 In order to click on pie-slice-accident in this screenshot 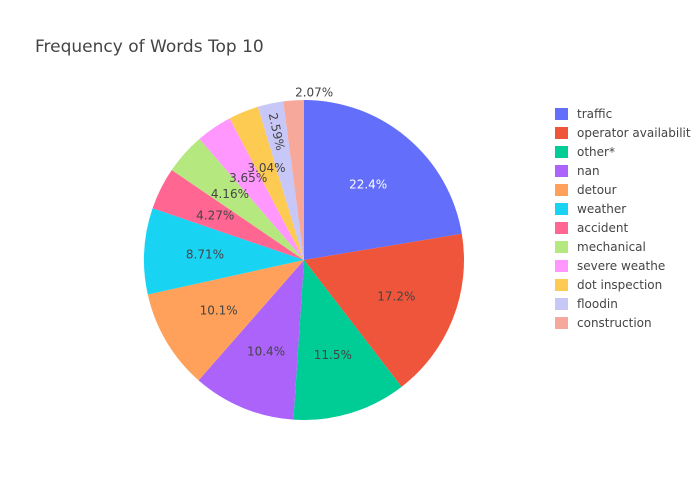, I will do `click(228, 215)`.